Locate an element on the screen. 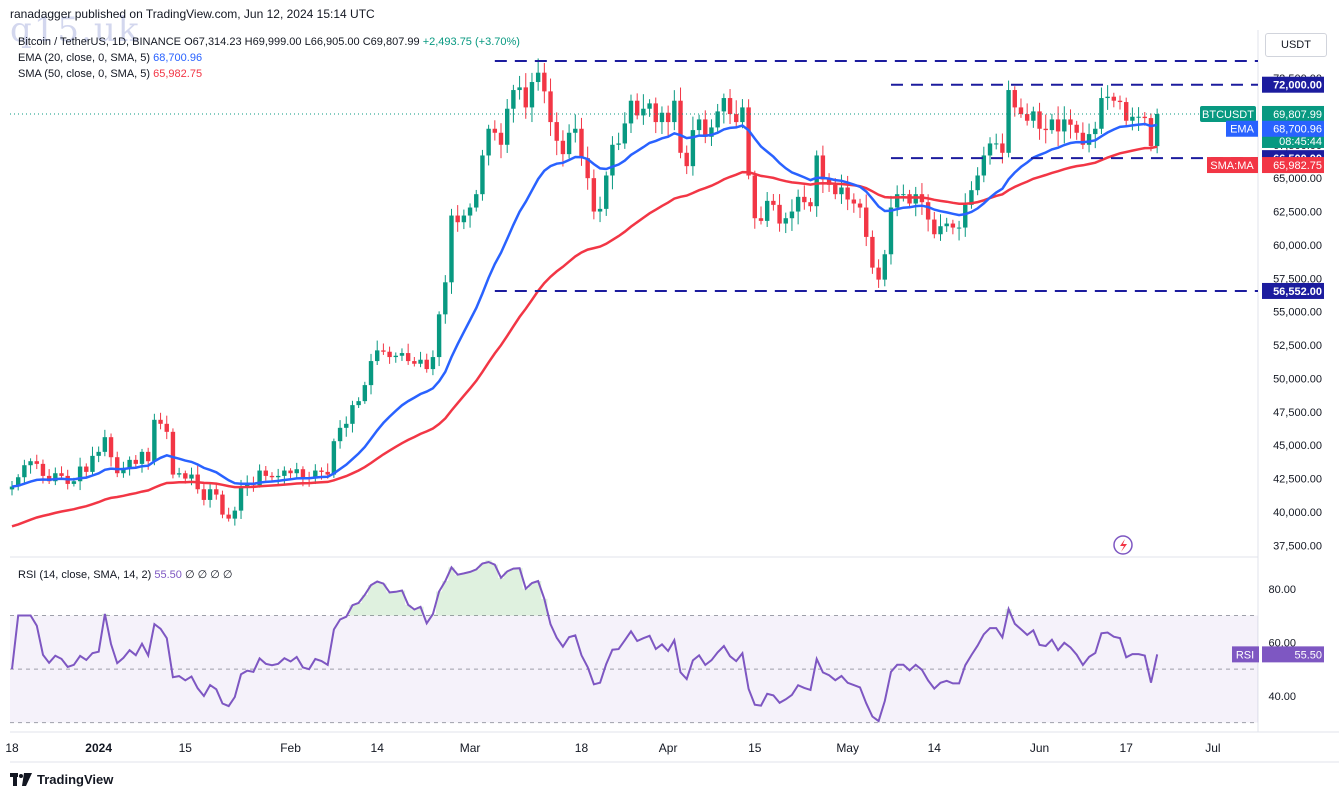  watermark-text: q15.uk is located at coordinates (75, 30).